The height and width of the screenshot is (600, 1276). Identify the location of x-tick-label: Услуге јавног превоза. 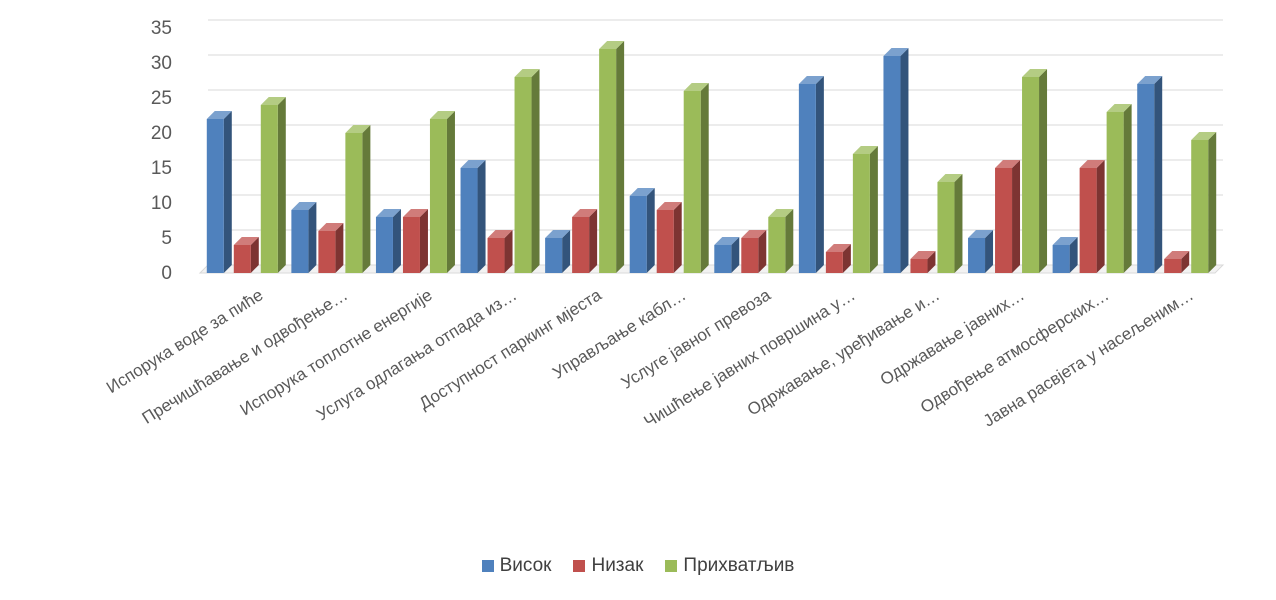
(696, 339).